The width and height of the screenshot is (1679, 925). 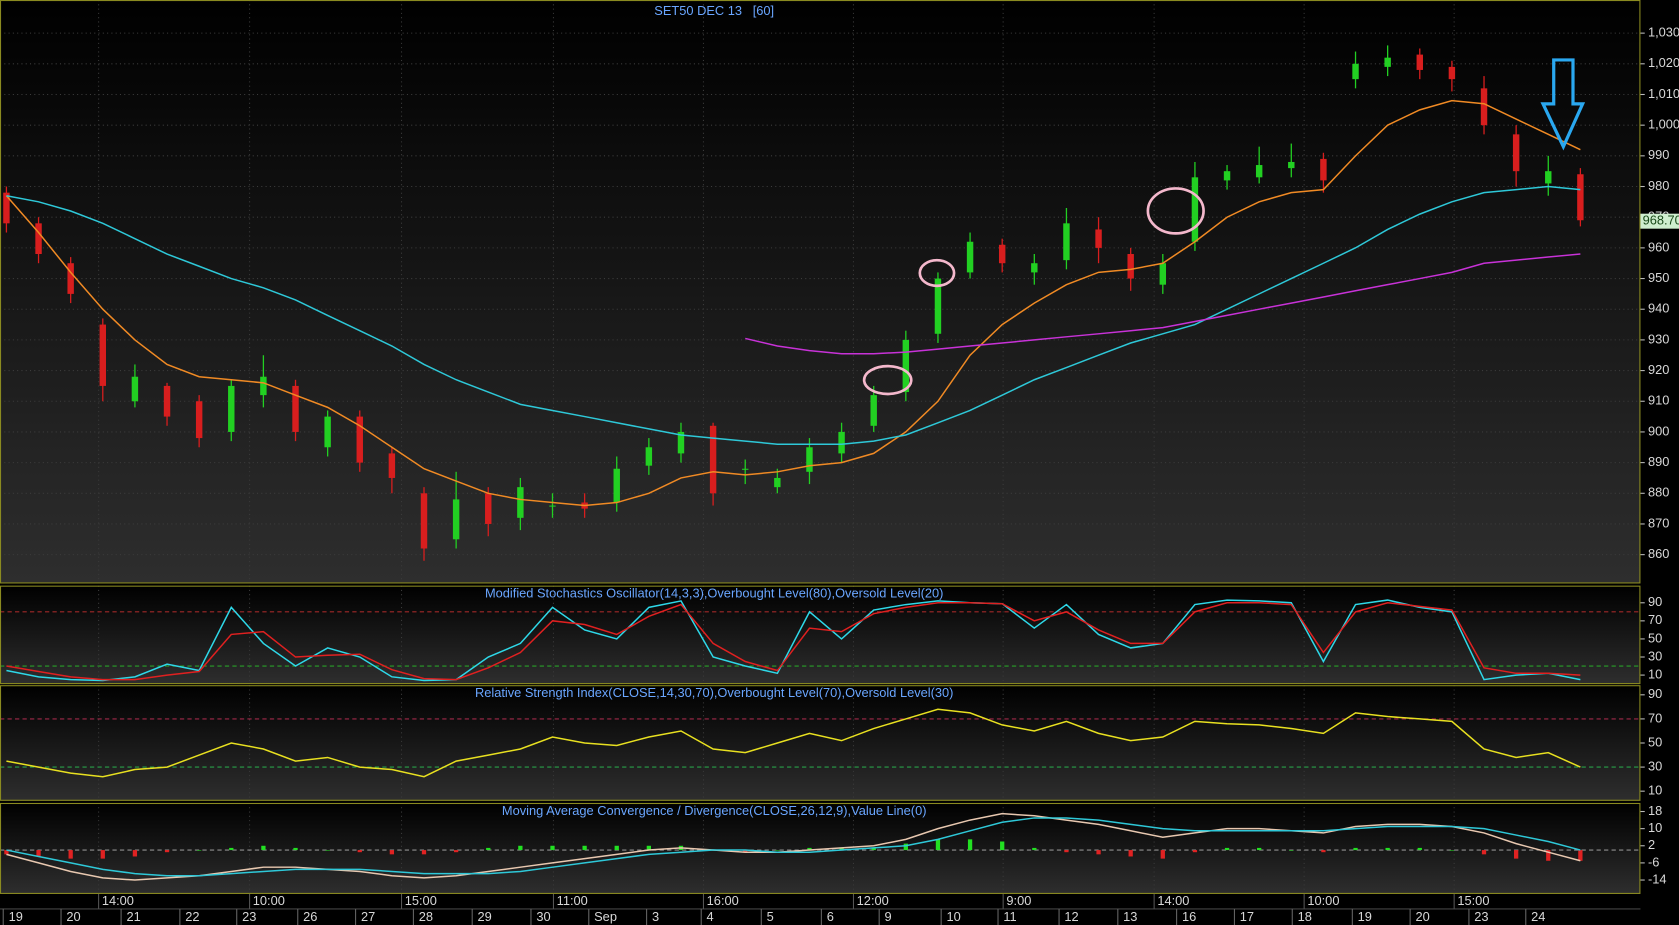 What do you see at coordinates (1655, 601) in the screenshot?
I see `y-tick-label: 90` at bounding box center [1655, 601].